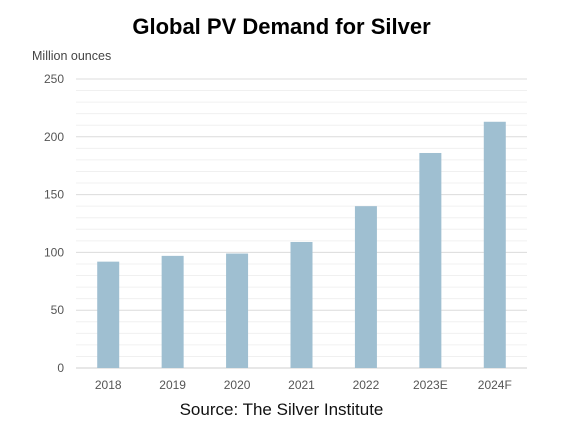  Describe the element at coordinates (301, 304) in the screenshot. I see `bar-2021` at that location.